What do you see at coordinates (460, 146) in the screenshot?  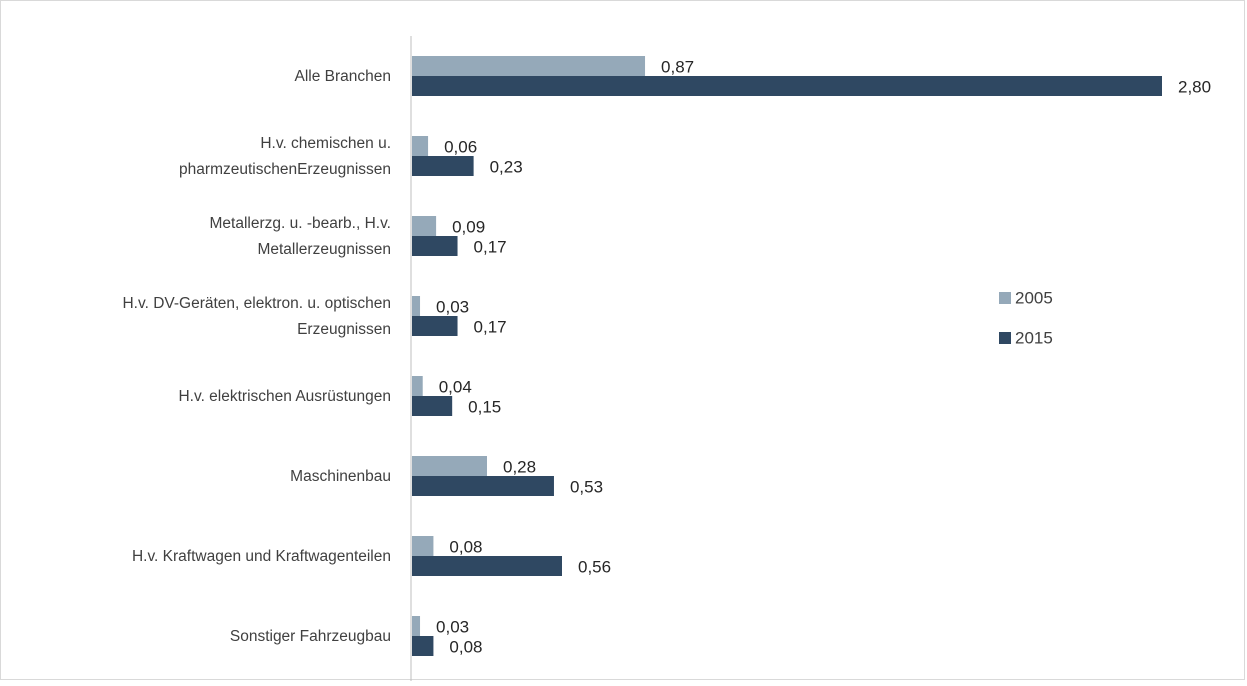 I see `data-label-2005: 0,06` at bounding box center [460, 146].